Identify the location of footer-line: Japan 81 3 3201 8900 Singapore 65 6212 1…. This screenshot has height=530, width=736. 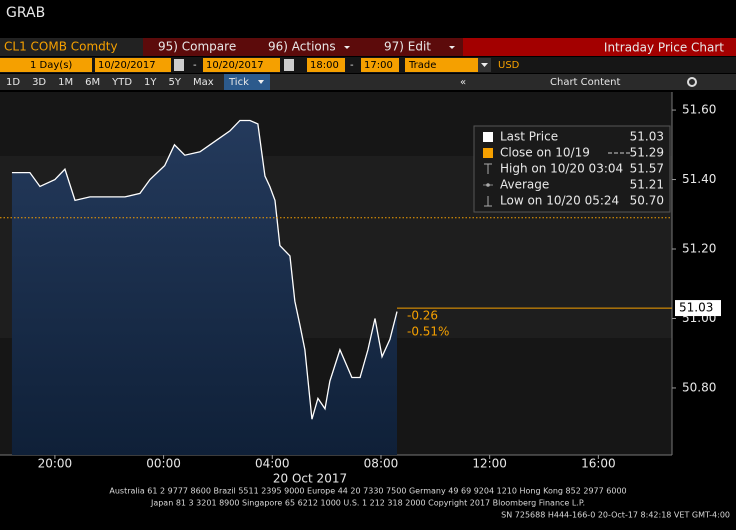
(367, 503).